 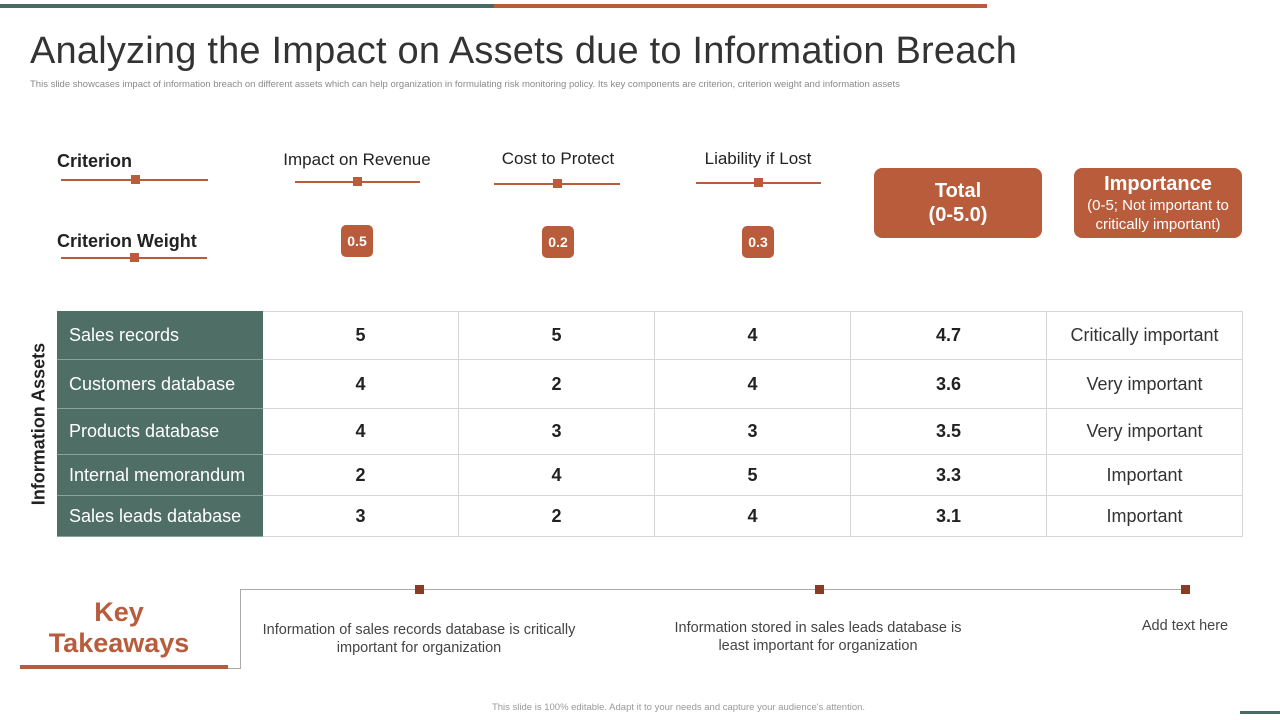 What do you see at coordinates (556, 431) in the screenshot?
I see `cost-to-protect-score: 3` at bounding box center [556, 431].